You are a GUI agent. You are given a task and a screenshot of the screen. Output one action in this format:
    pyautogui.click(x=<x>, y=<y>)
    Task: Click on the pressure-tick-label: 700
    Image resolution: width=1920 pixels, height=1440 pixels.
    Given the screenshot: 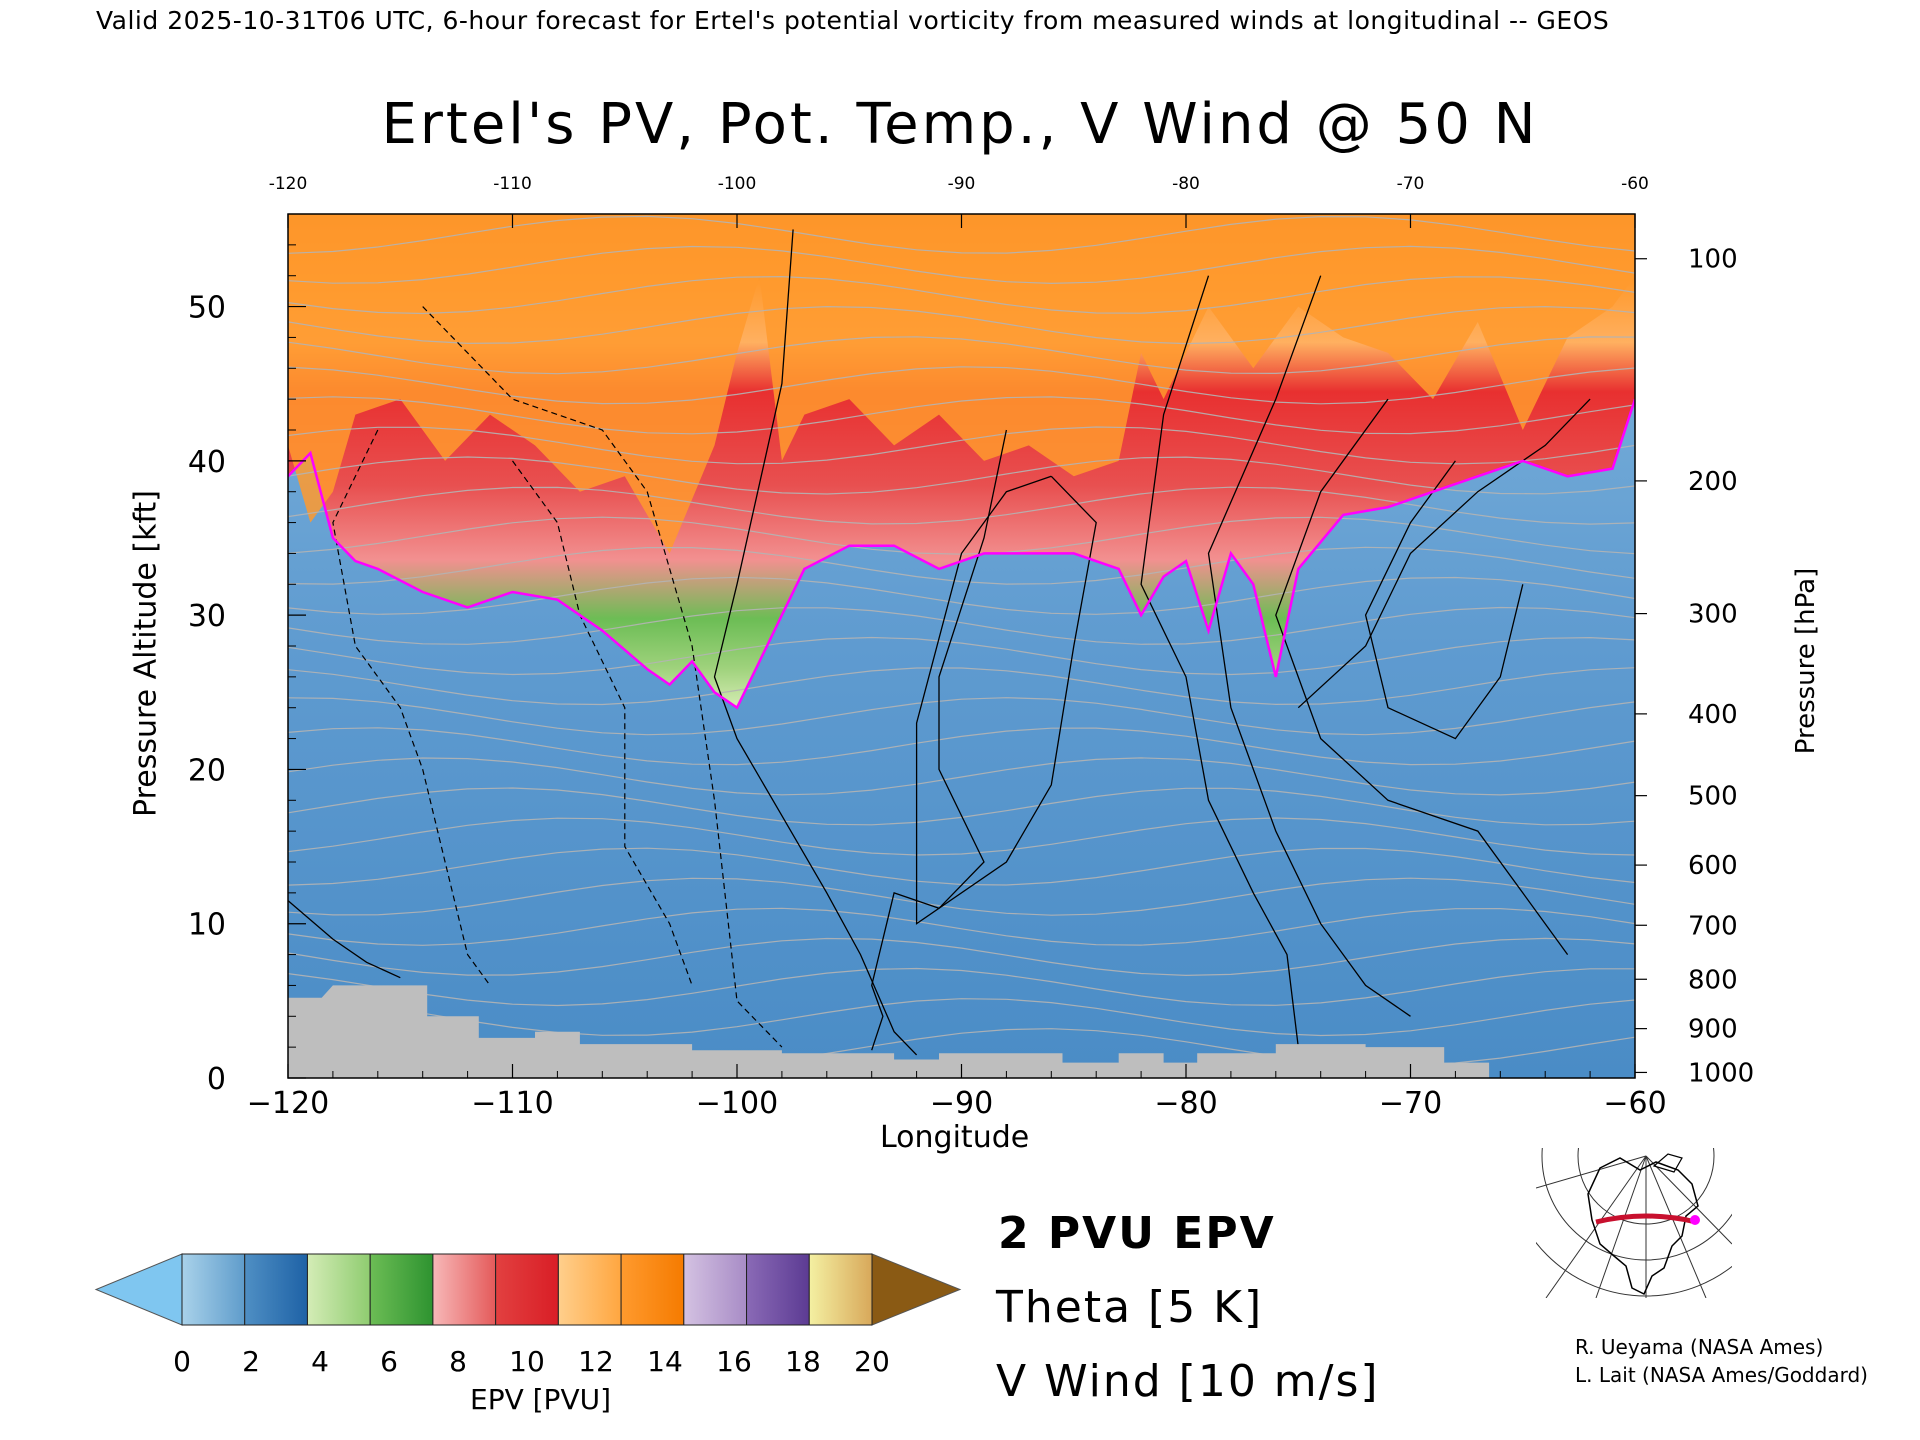 What is the action you would take?
    pyautogui.click(x=1713, y=926)
    